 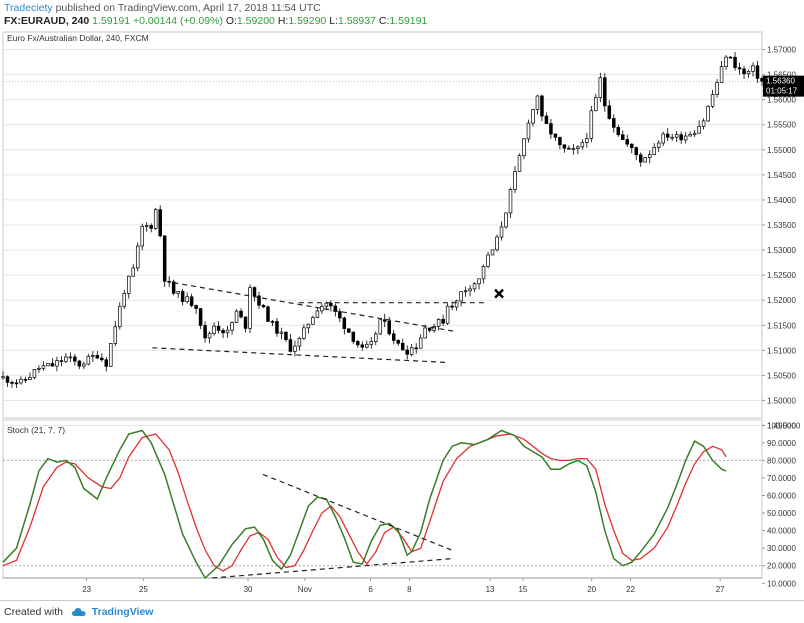 I want to click on publisher-name: Tradeciety, so click(x=28, y=8).